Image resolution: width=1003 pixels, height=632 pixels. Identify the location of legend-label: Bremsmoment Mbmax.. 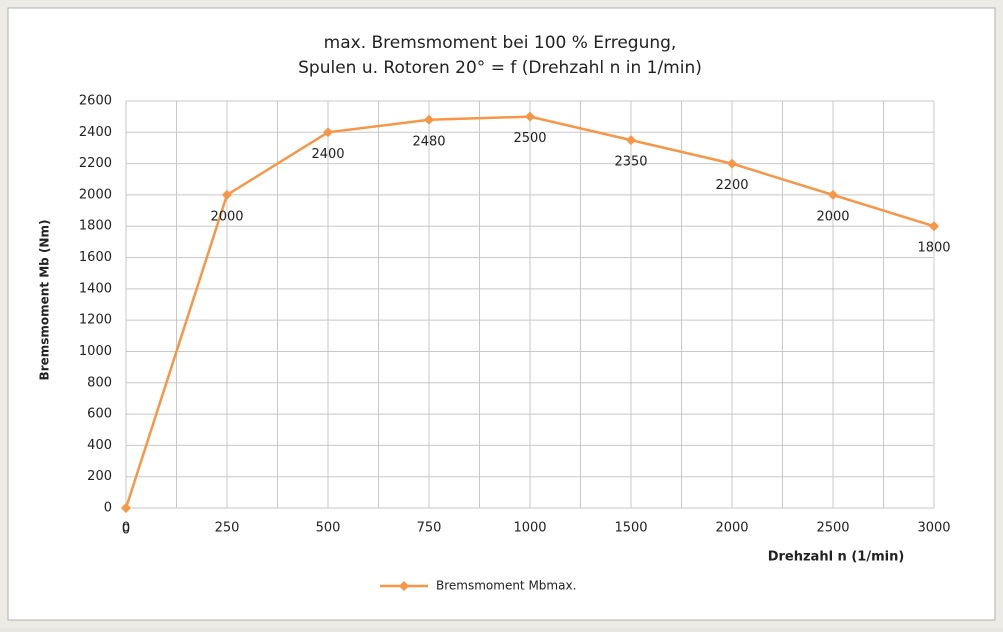
(506, 586).